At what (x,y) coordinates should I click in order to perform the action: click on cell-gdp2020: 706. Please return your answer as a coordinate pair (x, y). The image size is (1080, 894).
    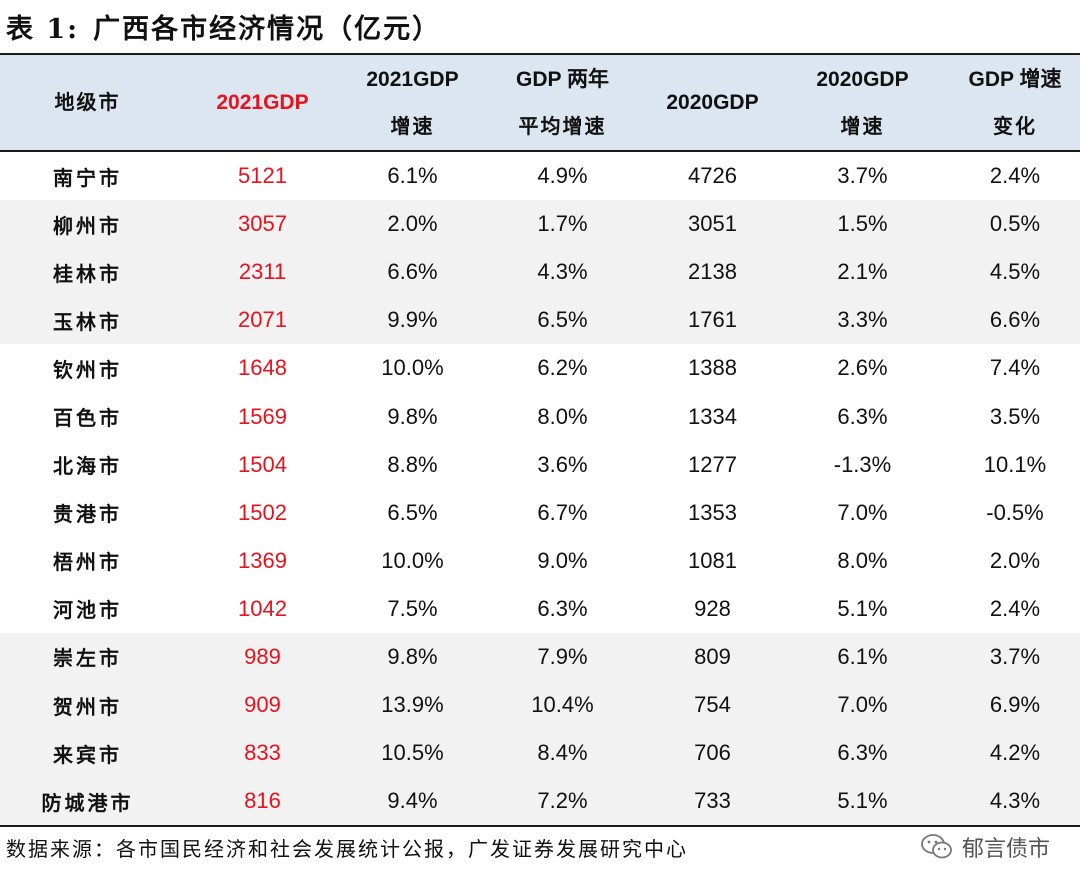
    Looking at the image, I should click on (712, 753).